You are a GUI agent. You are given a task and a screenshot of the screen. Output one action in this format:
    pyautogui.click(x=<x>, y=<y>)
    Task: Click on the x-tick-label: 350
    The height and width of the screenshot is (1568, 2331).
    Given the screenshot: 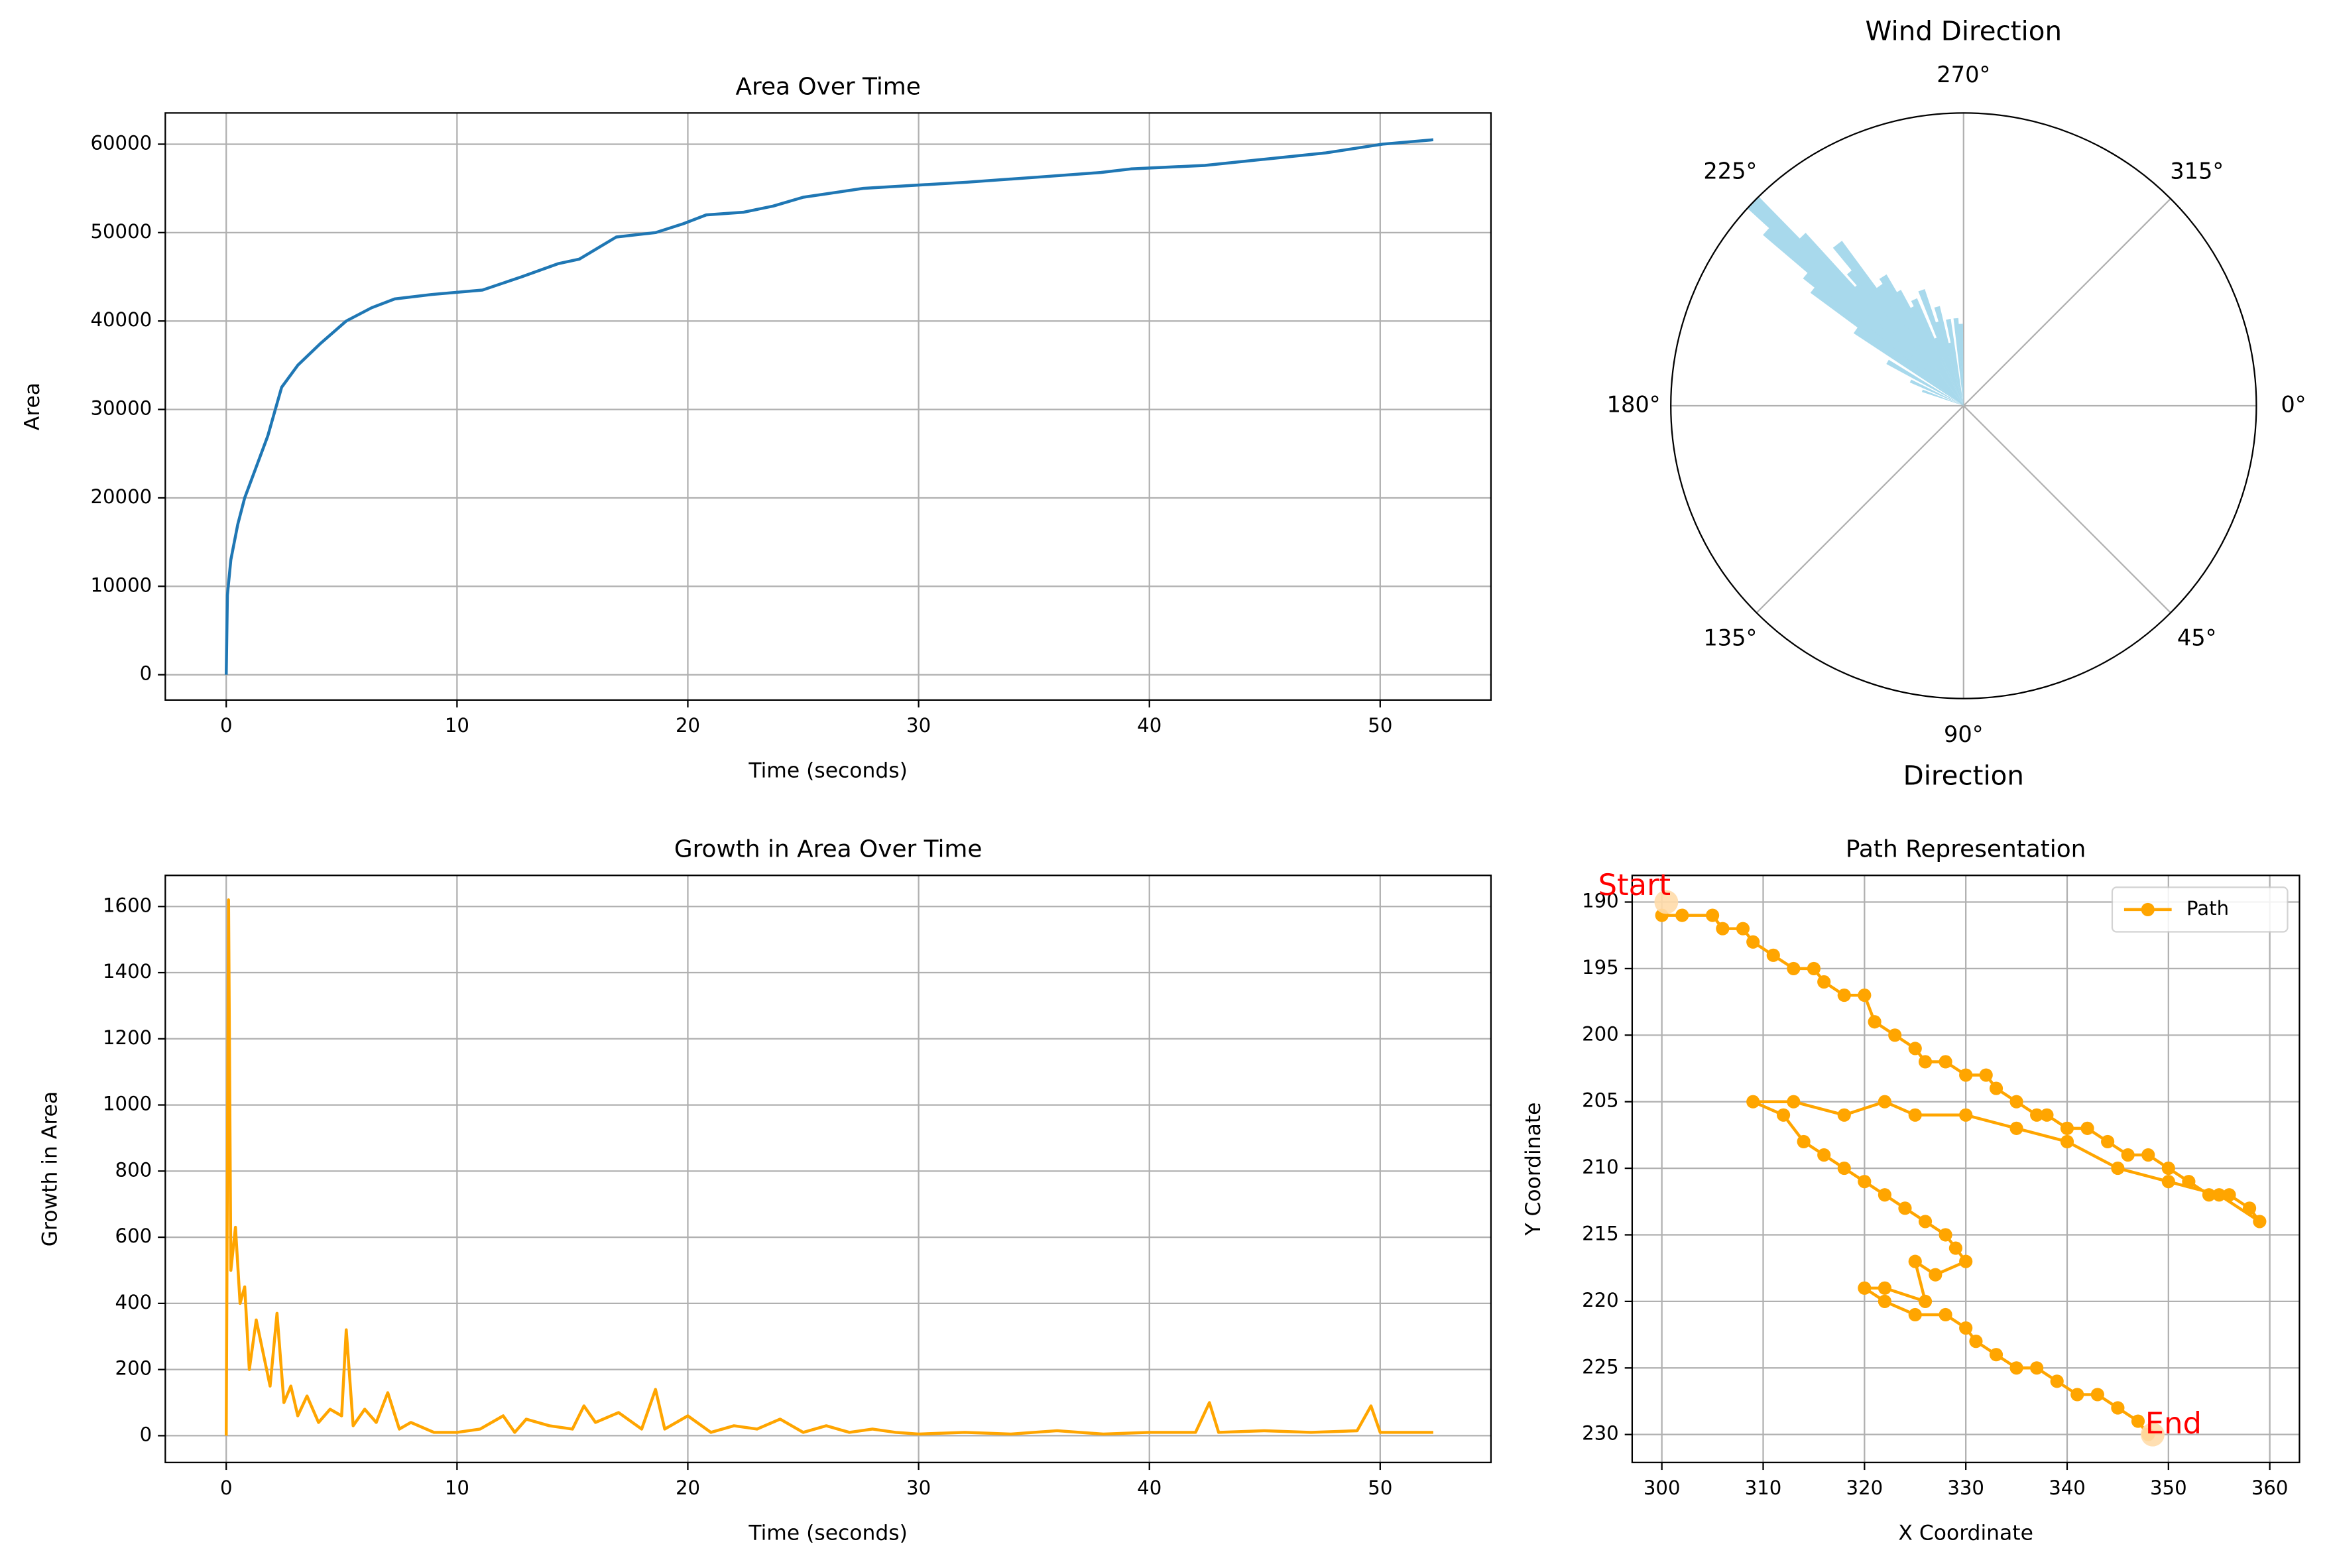 What is the action you would take?
    pyautogui.click(x=2168, y=1488)
    